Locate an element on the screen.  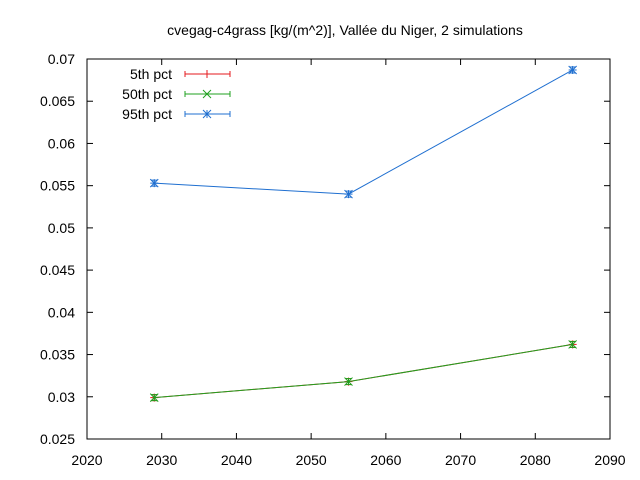
legend-label: 95th pct is located at coordinates (147, 114).